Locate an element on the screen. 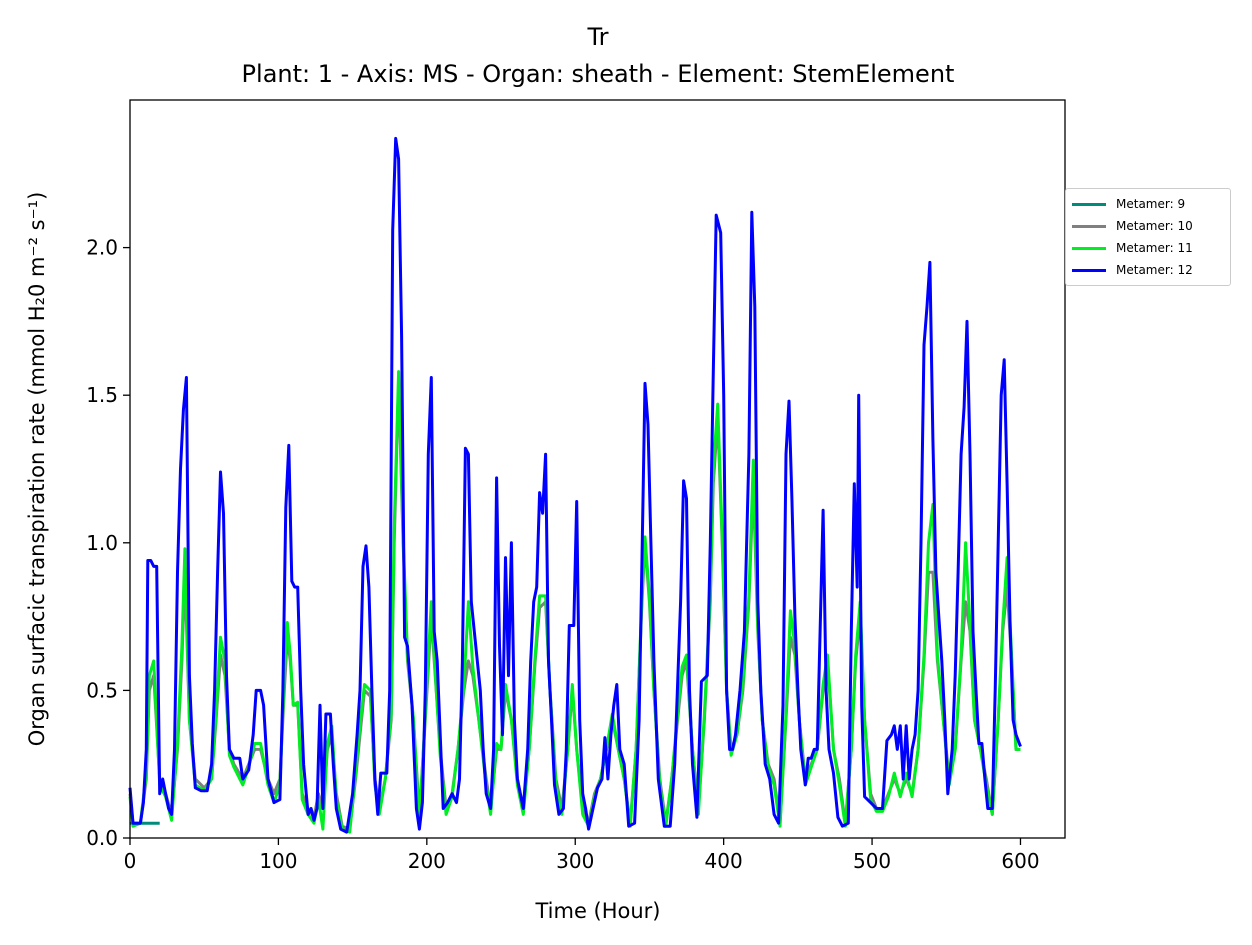 The height and width of the screenshot is (945, 1252). legend-item: Metamer: 12 is located at coordinates (1148, 270).